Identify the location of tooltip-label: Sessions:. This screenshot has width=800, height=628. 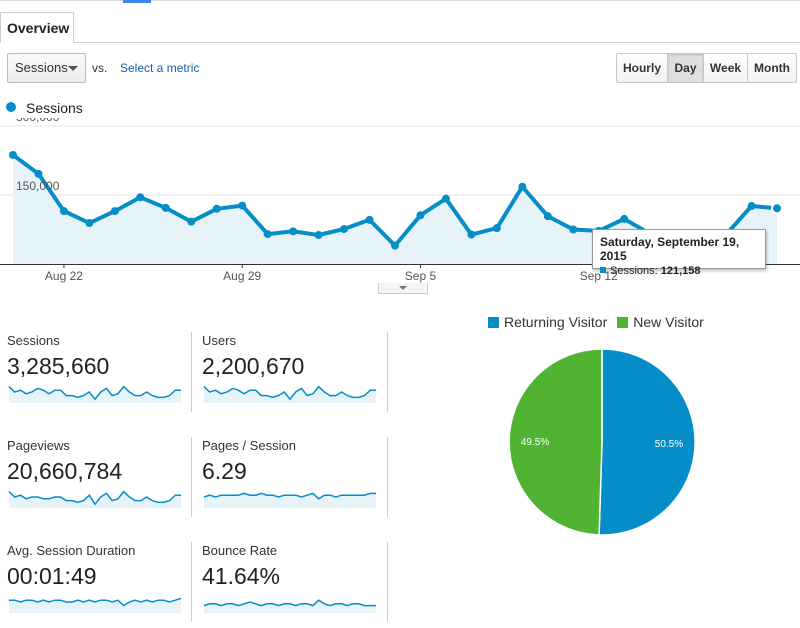
(634, 271).